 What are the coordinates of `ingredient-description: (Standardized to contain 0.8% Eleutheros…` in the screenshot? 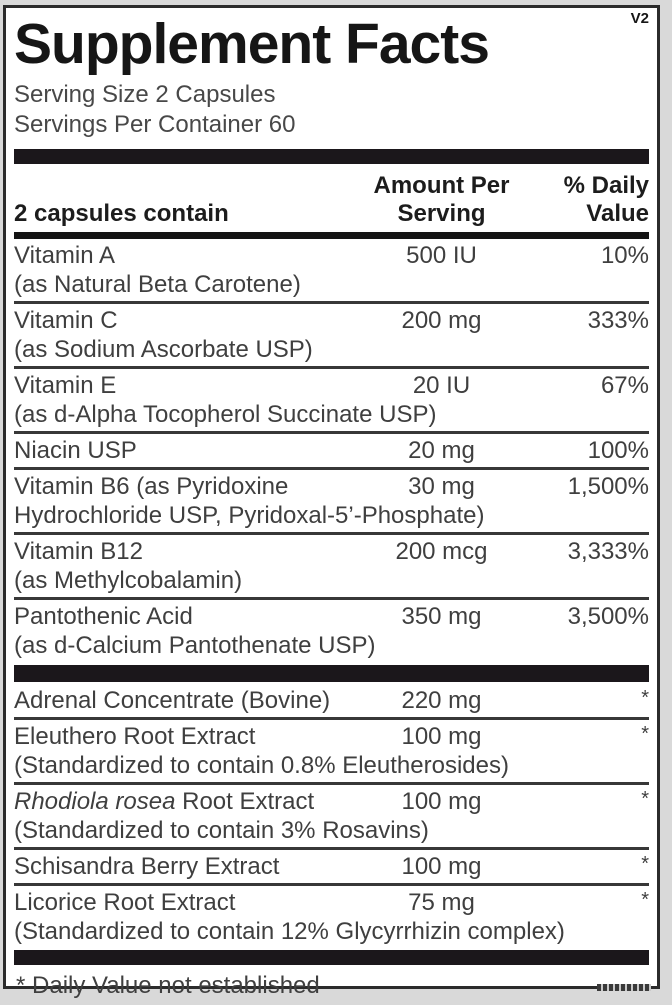 It's located at (261, 765).